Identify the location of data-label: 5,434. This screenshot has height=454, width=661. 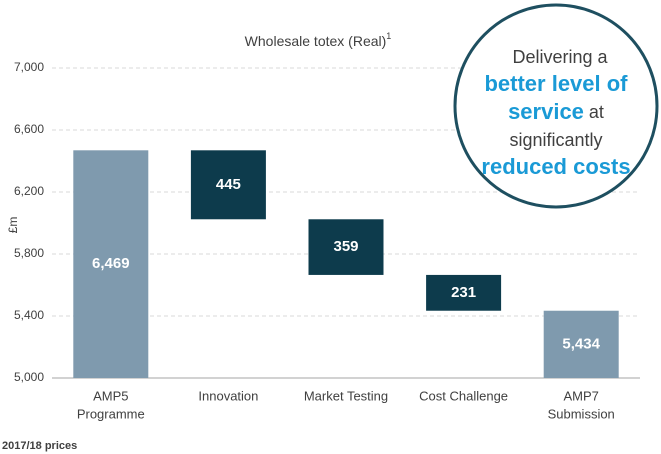
(581, 343).